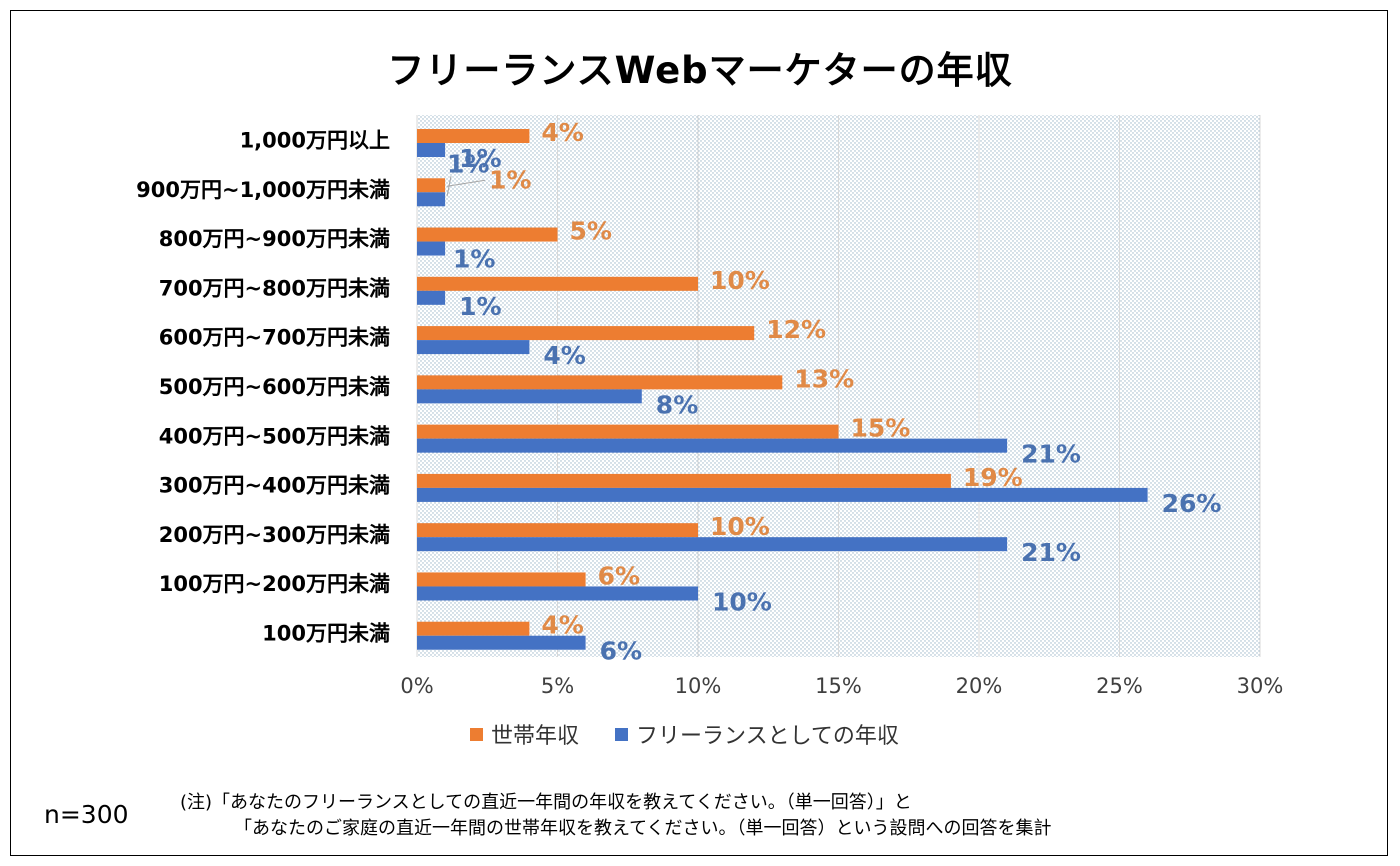  I want to click on category-label: 100万円~200万円未満, so click(274, 584).